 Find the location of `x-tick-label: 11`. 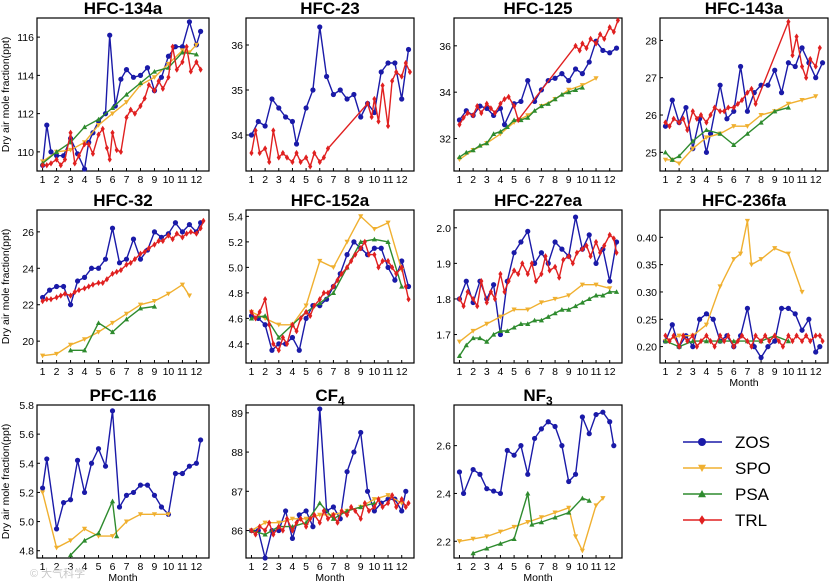

x-tick-label: 11 is located at coordinates (182, 372).